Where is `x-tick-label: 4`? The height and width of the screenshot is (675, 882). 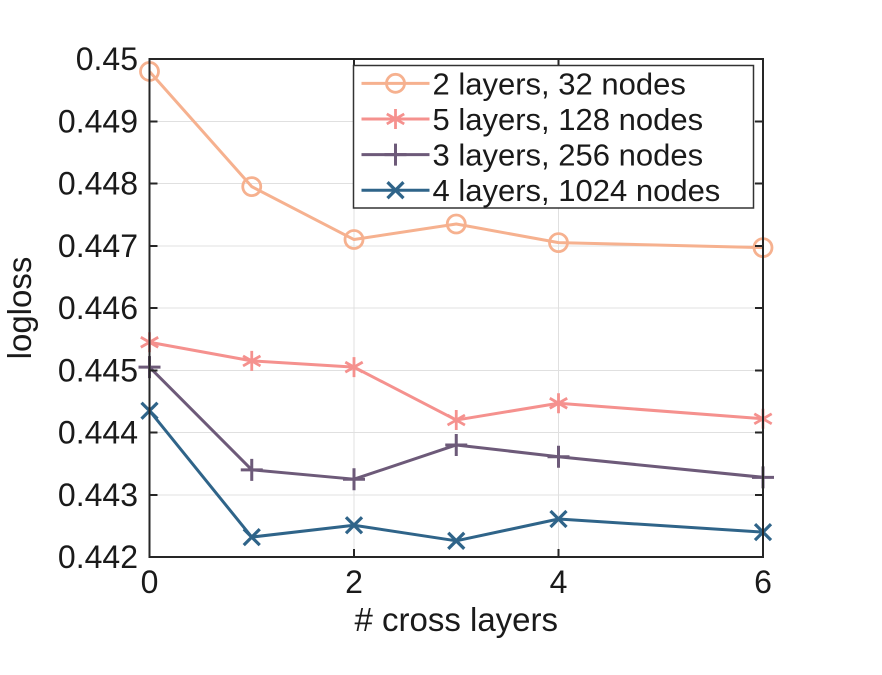
x-tick-label: 4 is located at coordinates (559, 582).